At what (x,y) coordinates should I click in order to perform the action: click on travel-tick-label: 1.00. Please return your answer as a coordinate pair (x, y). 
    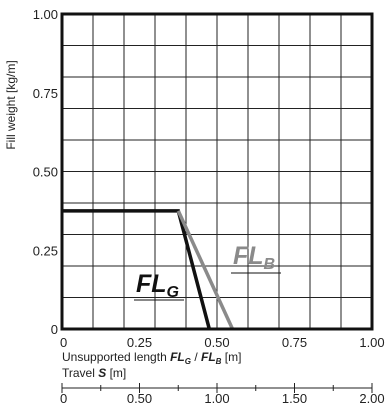
    Looking at the image, I should click on (216, 398).